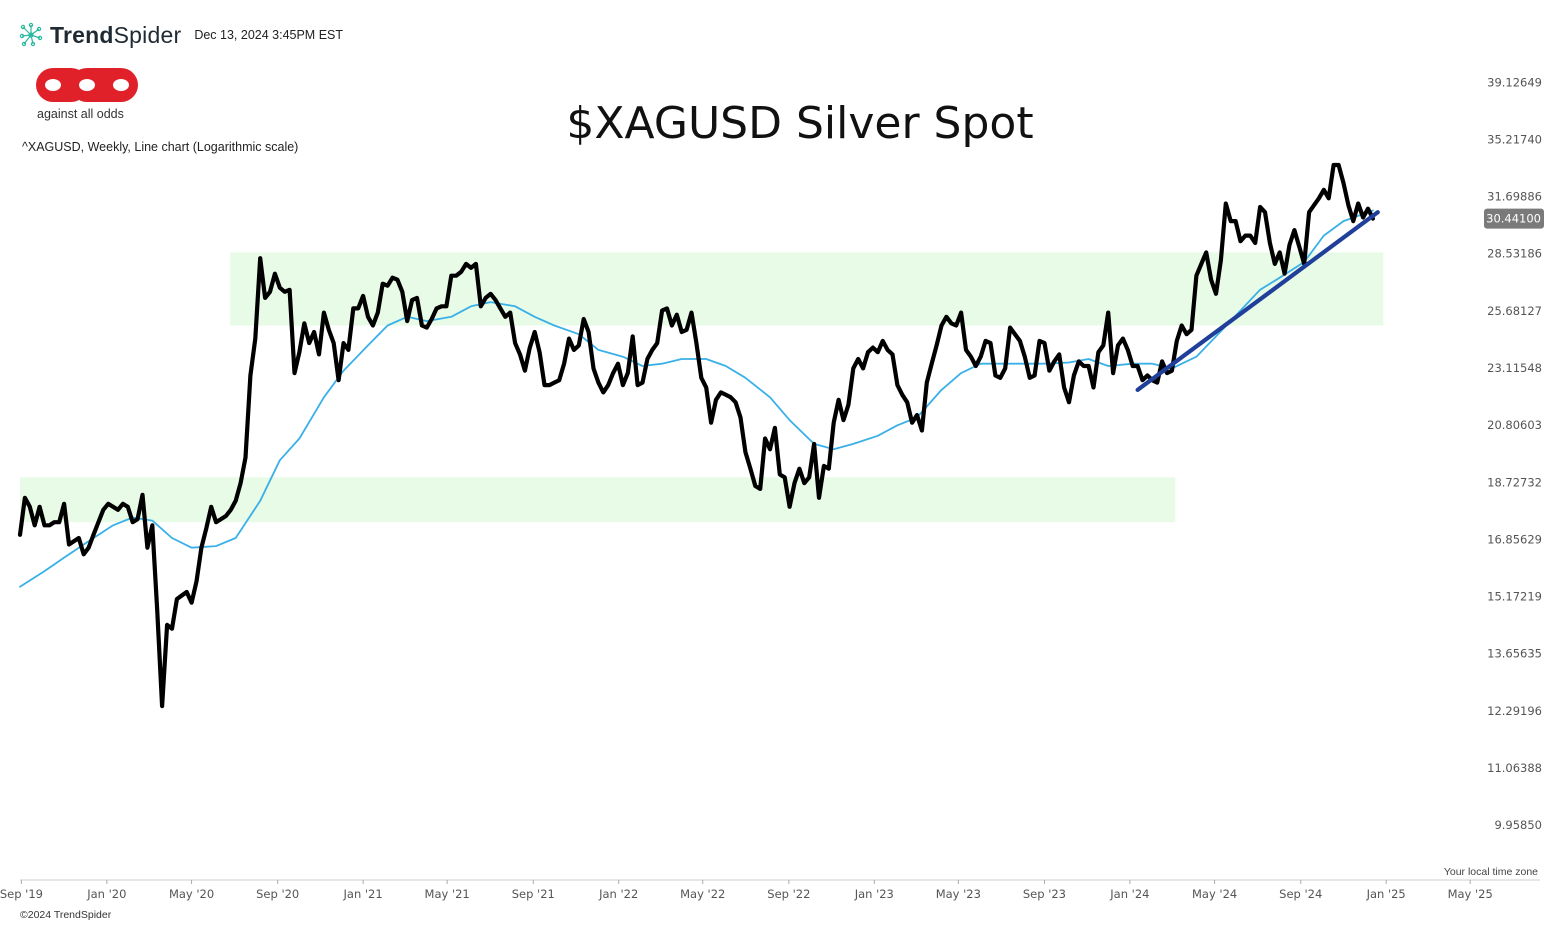 The width and height of the screenshot is (1567, 925). Describe the element at coordinates (1514, 597) in the screenshot. I see `y-tick-label: 15.17219` at that location.